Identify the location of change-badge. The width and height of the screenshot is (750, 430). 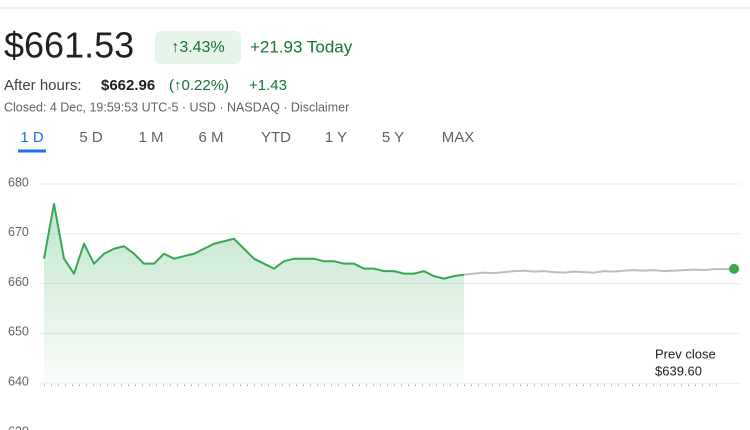
(198, 47).